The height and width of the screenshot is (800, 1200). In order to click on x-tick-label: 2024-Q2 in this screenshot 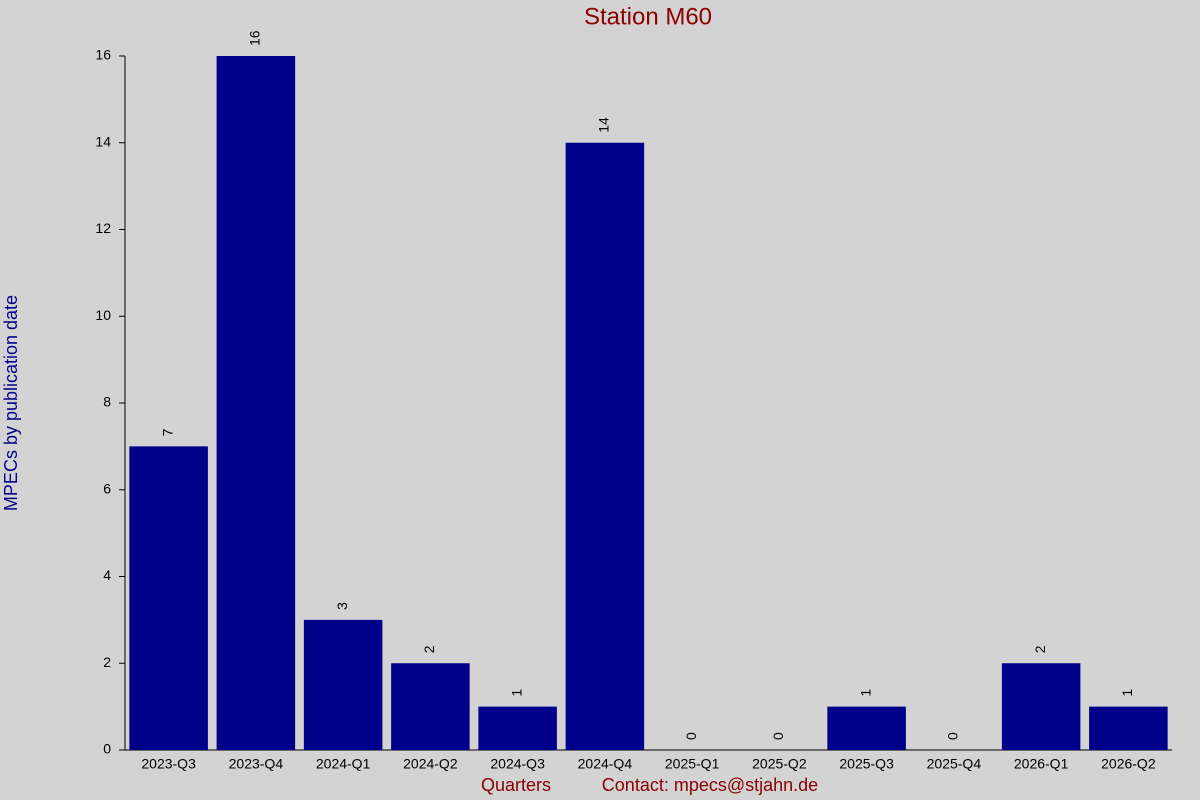, I will do `click(430, 764)`.